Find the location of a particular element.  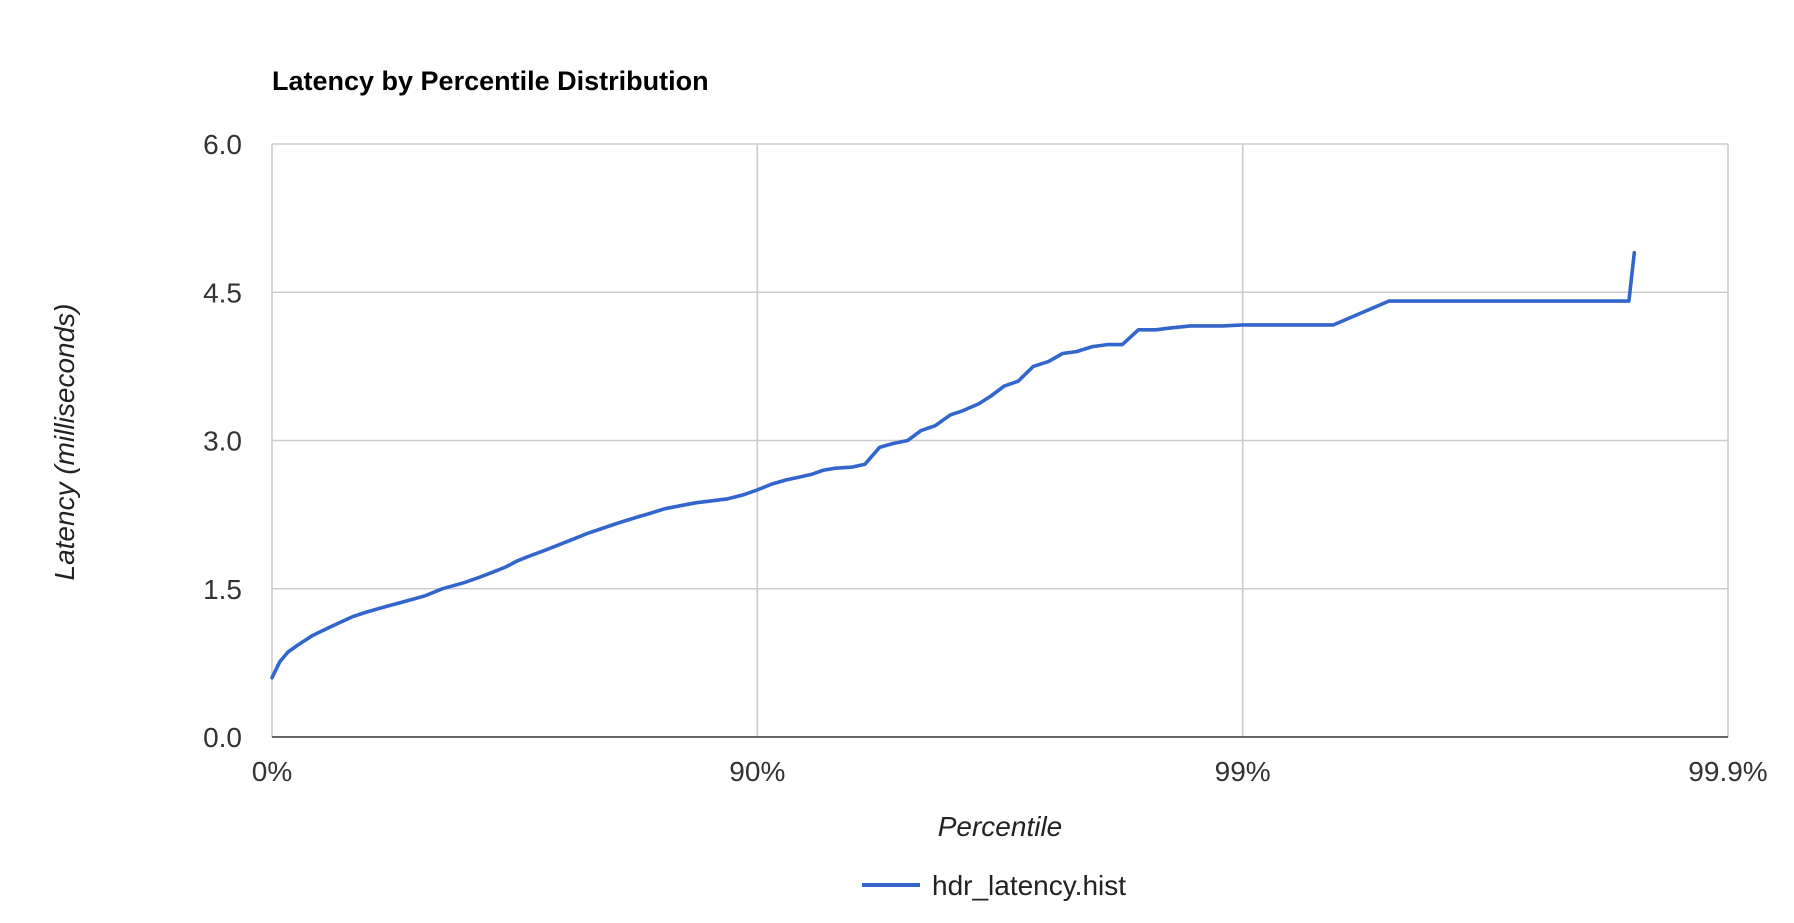

x-tick-label: 0% is located at coordinates (272, 771).